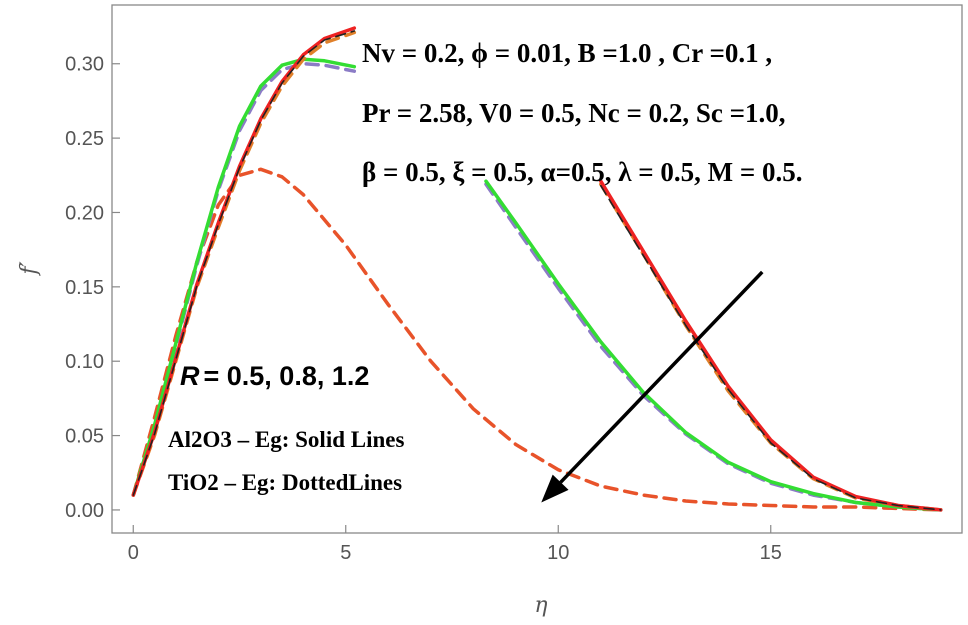 This screenshot has width=968, height=625. Describe the element at coordinates (84, 511) in the screenshot. I see `y-tick-label: 0.00` at that location.